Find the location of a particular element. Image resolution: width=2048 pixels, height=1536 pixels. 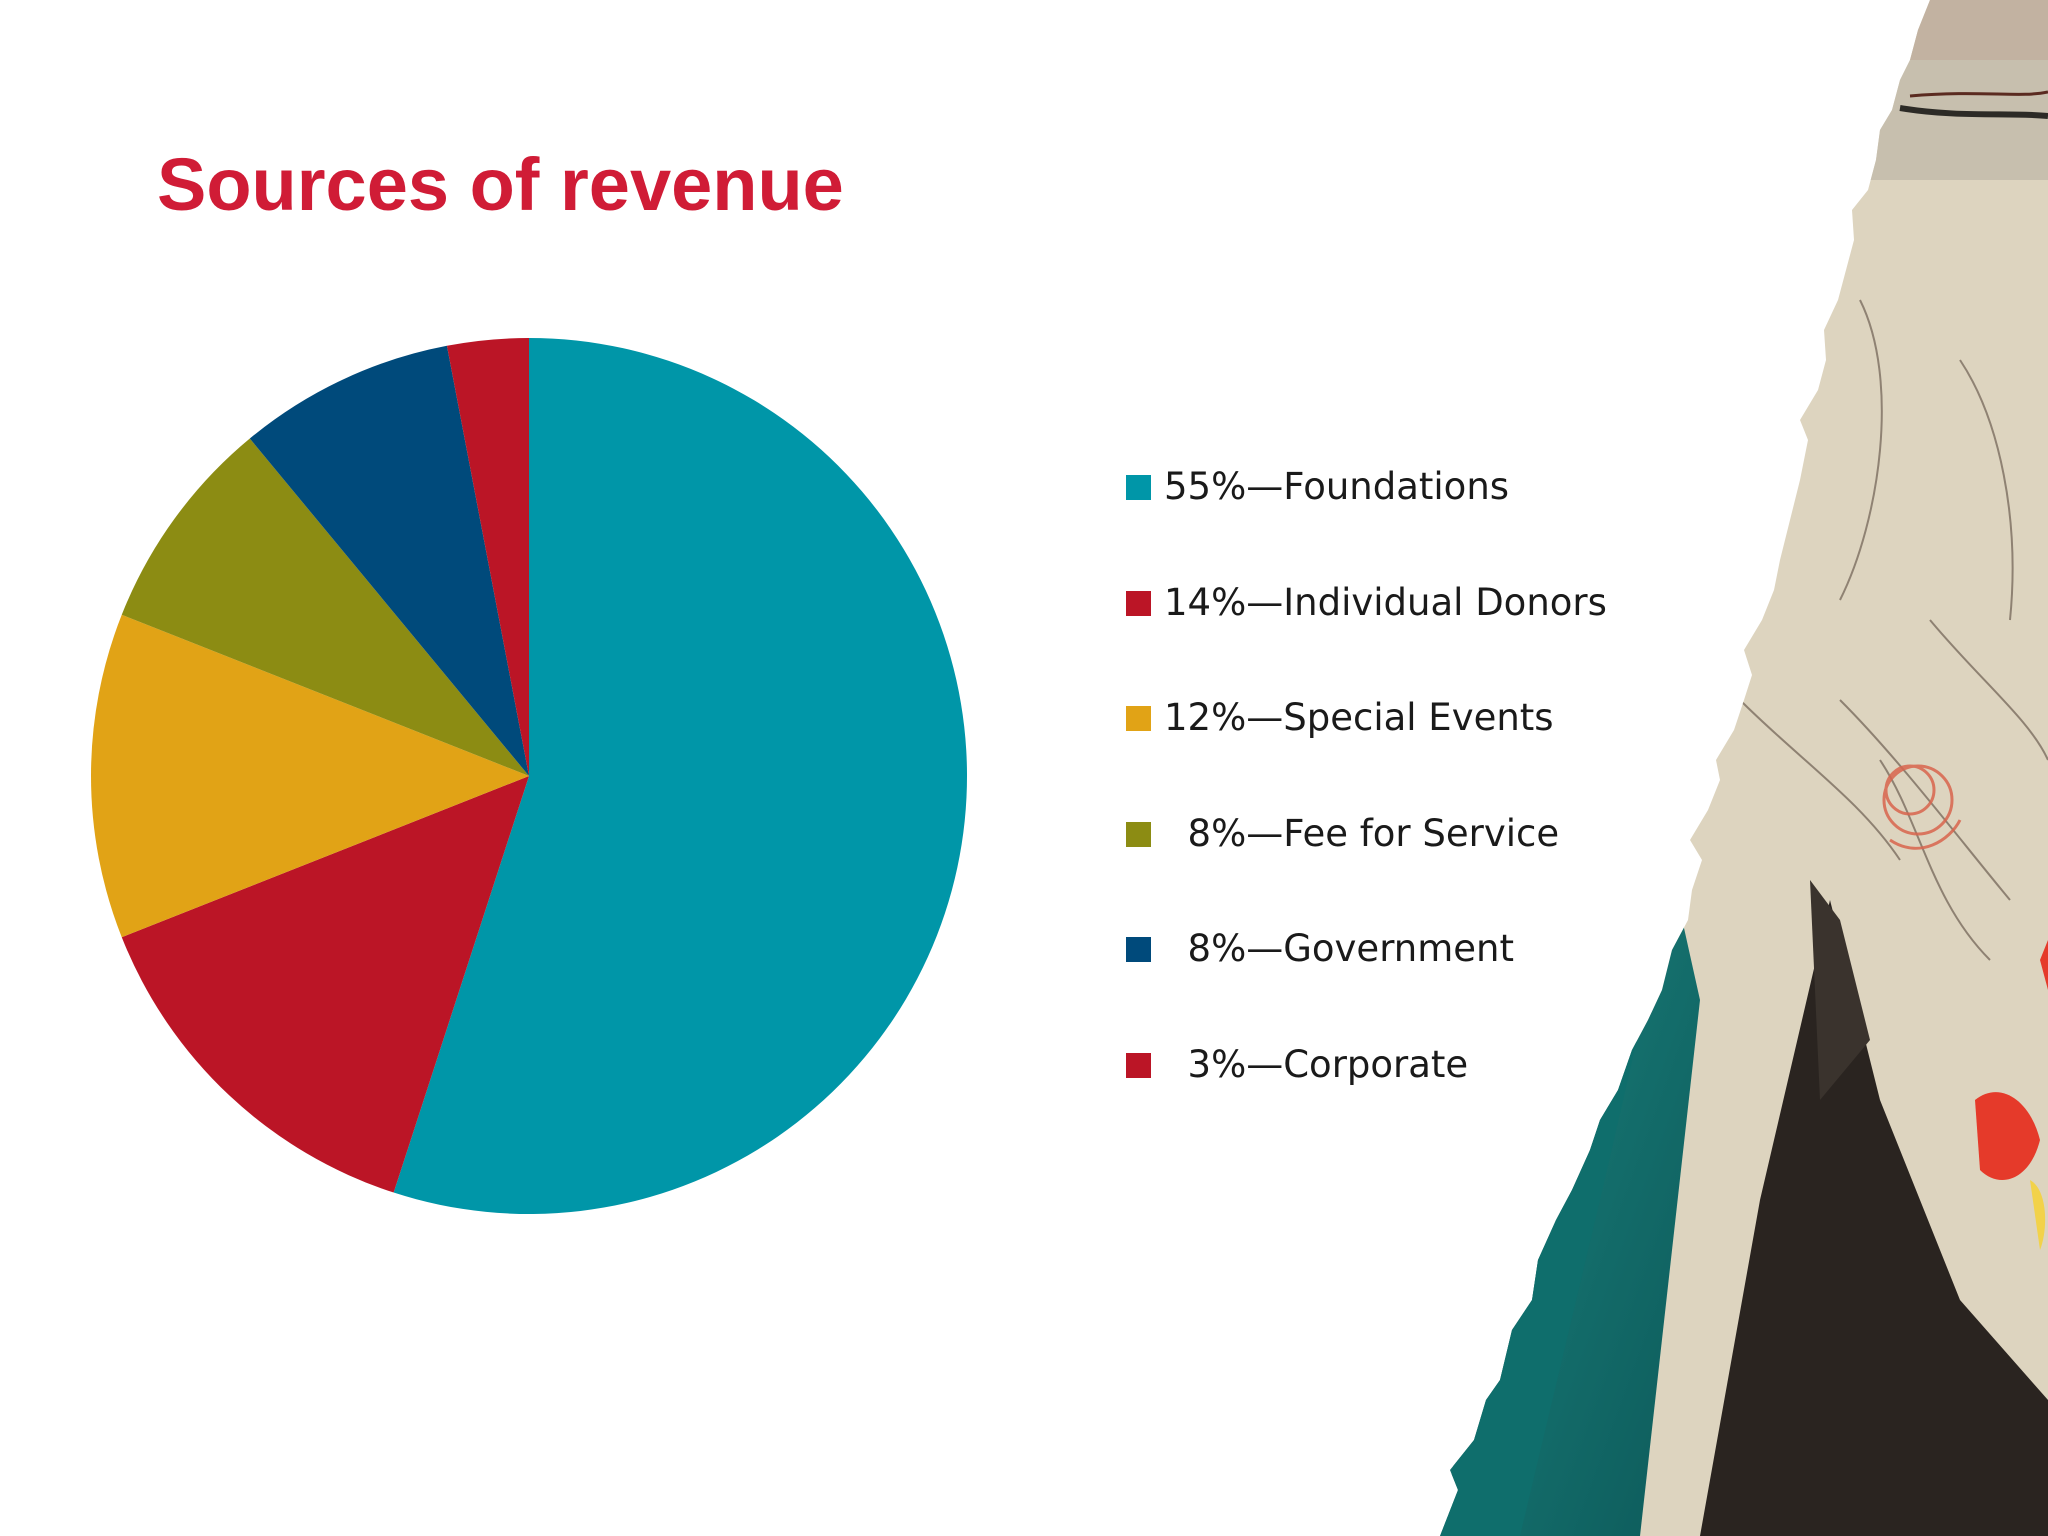

legend-item: 12%—Special Events is located at coordinates (1406, 747).